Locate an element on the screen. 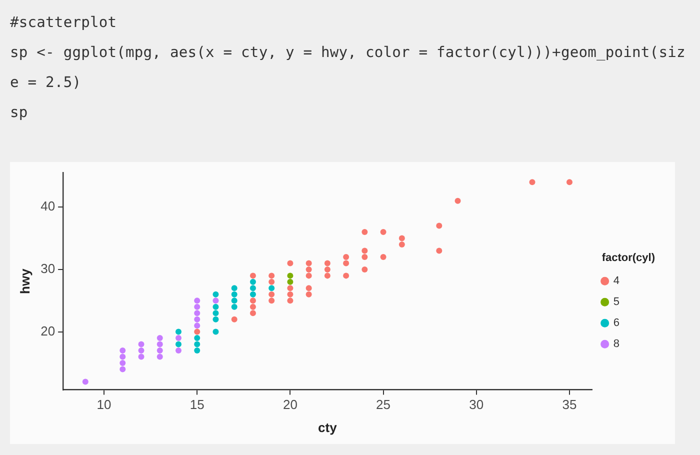  x-tick-label: 30 is located at coordinates (476, 404).